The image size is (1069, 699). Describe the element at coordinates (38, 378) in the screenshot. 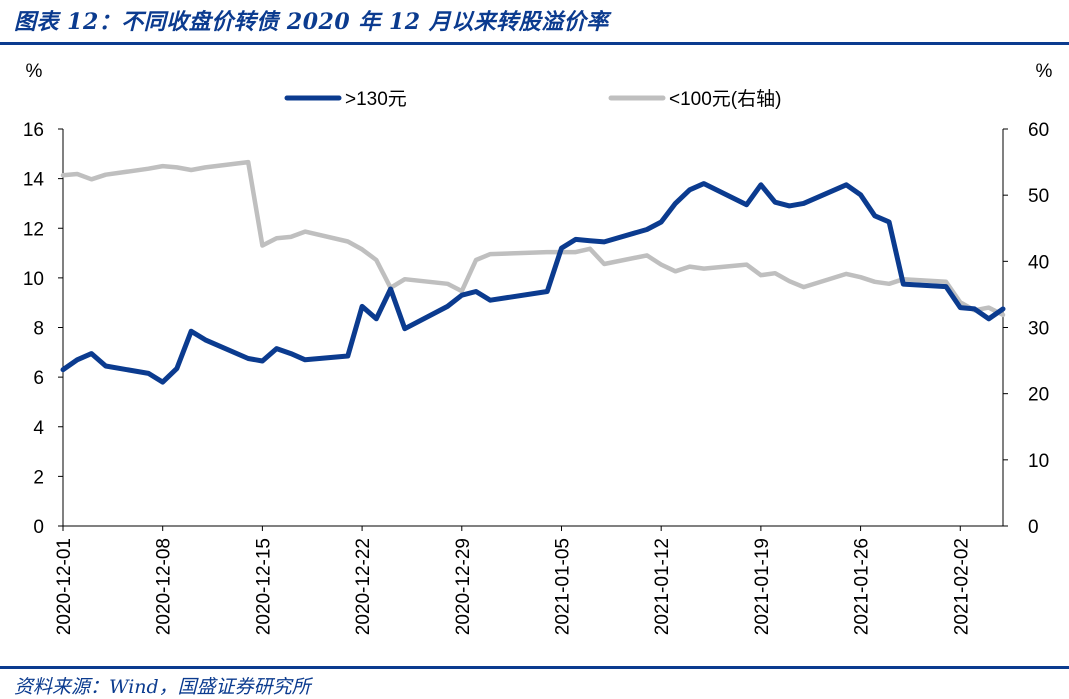

I see `y-left-tick-label: 6` at that location.